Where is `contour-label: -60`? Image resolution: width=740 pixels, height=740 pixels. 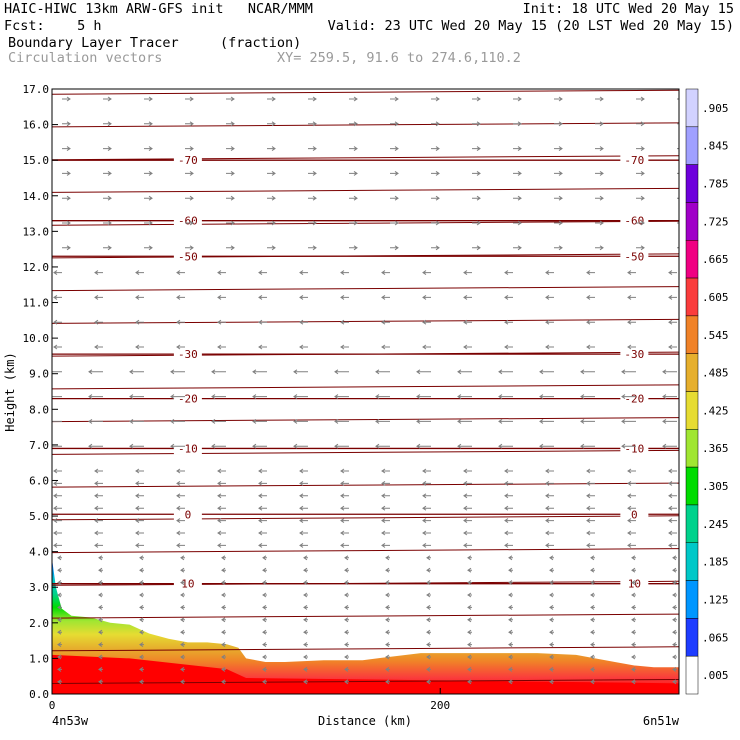 contour-label: -60 is located at coordinates (634, 221).